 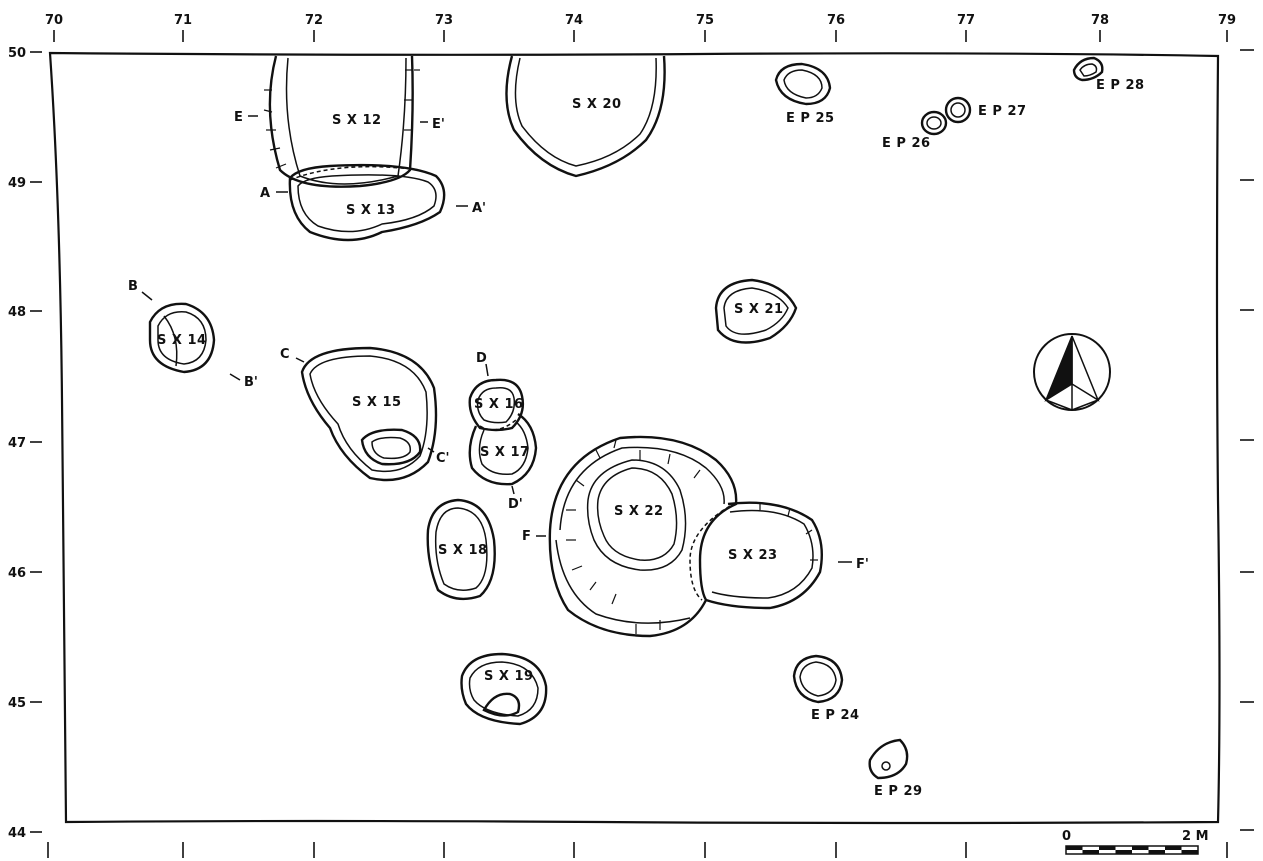 I want to click on section-d-prime: D', so click(x=515, y=504).